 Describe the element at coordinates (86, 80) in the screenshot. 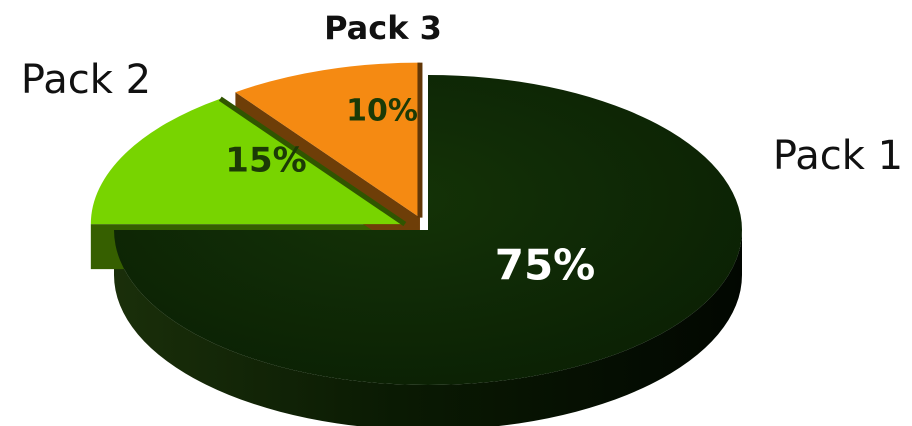

I see `category-label-pack-2: Pack 2` at that location.